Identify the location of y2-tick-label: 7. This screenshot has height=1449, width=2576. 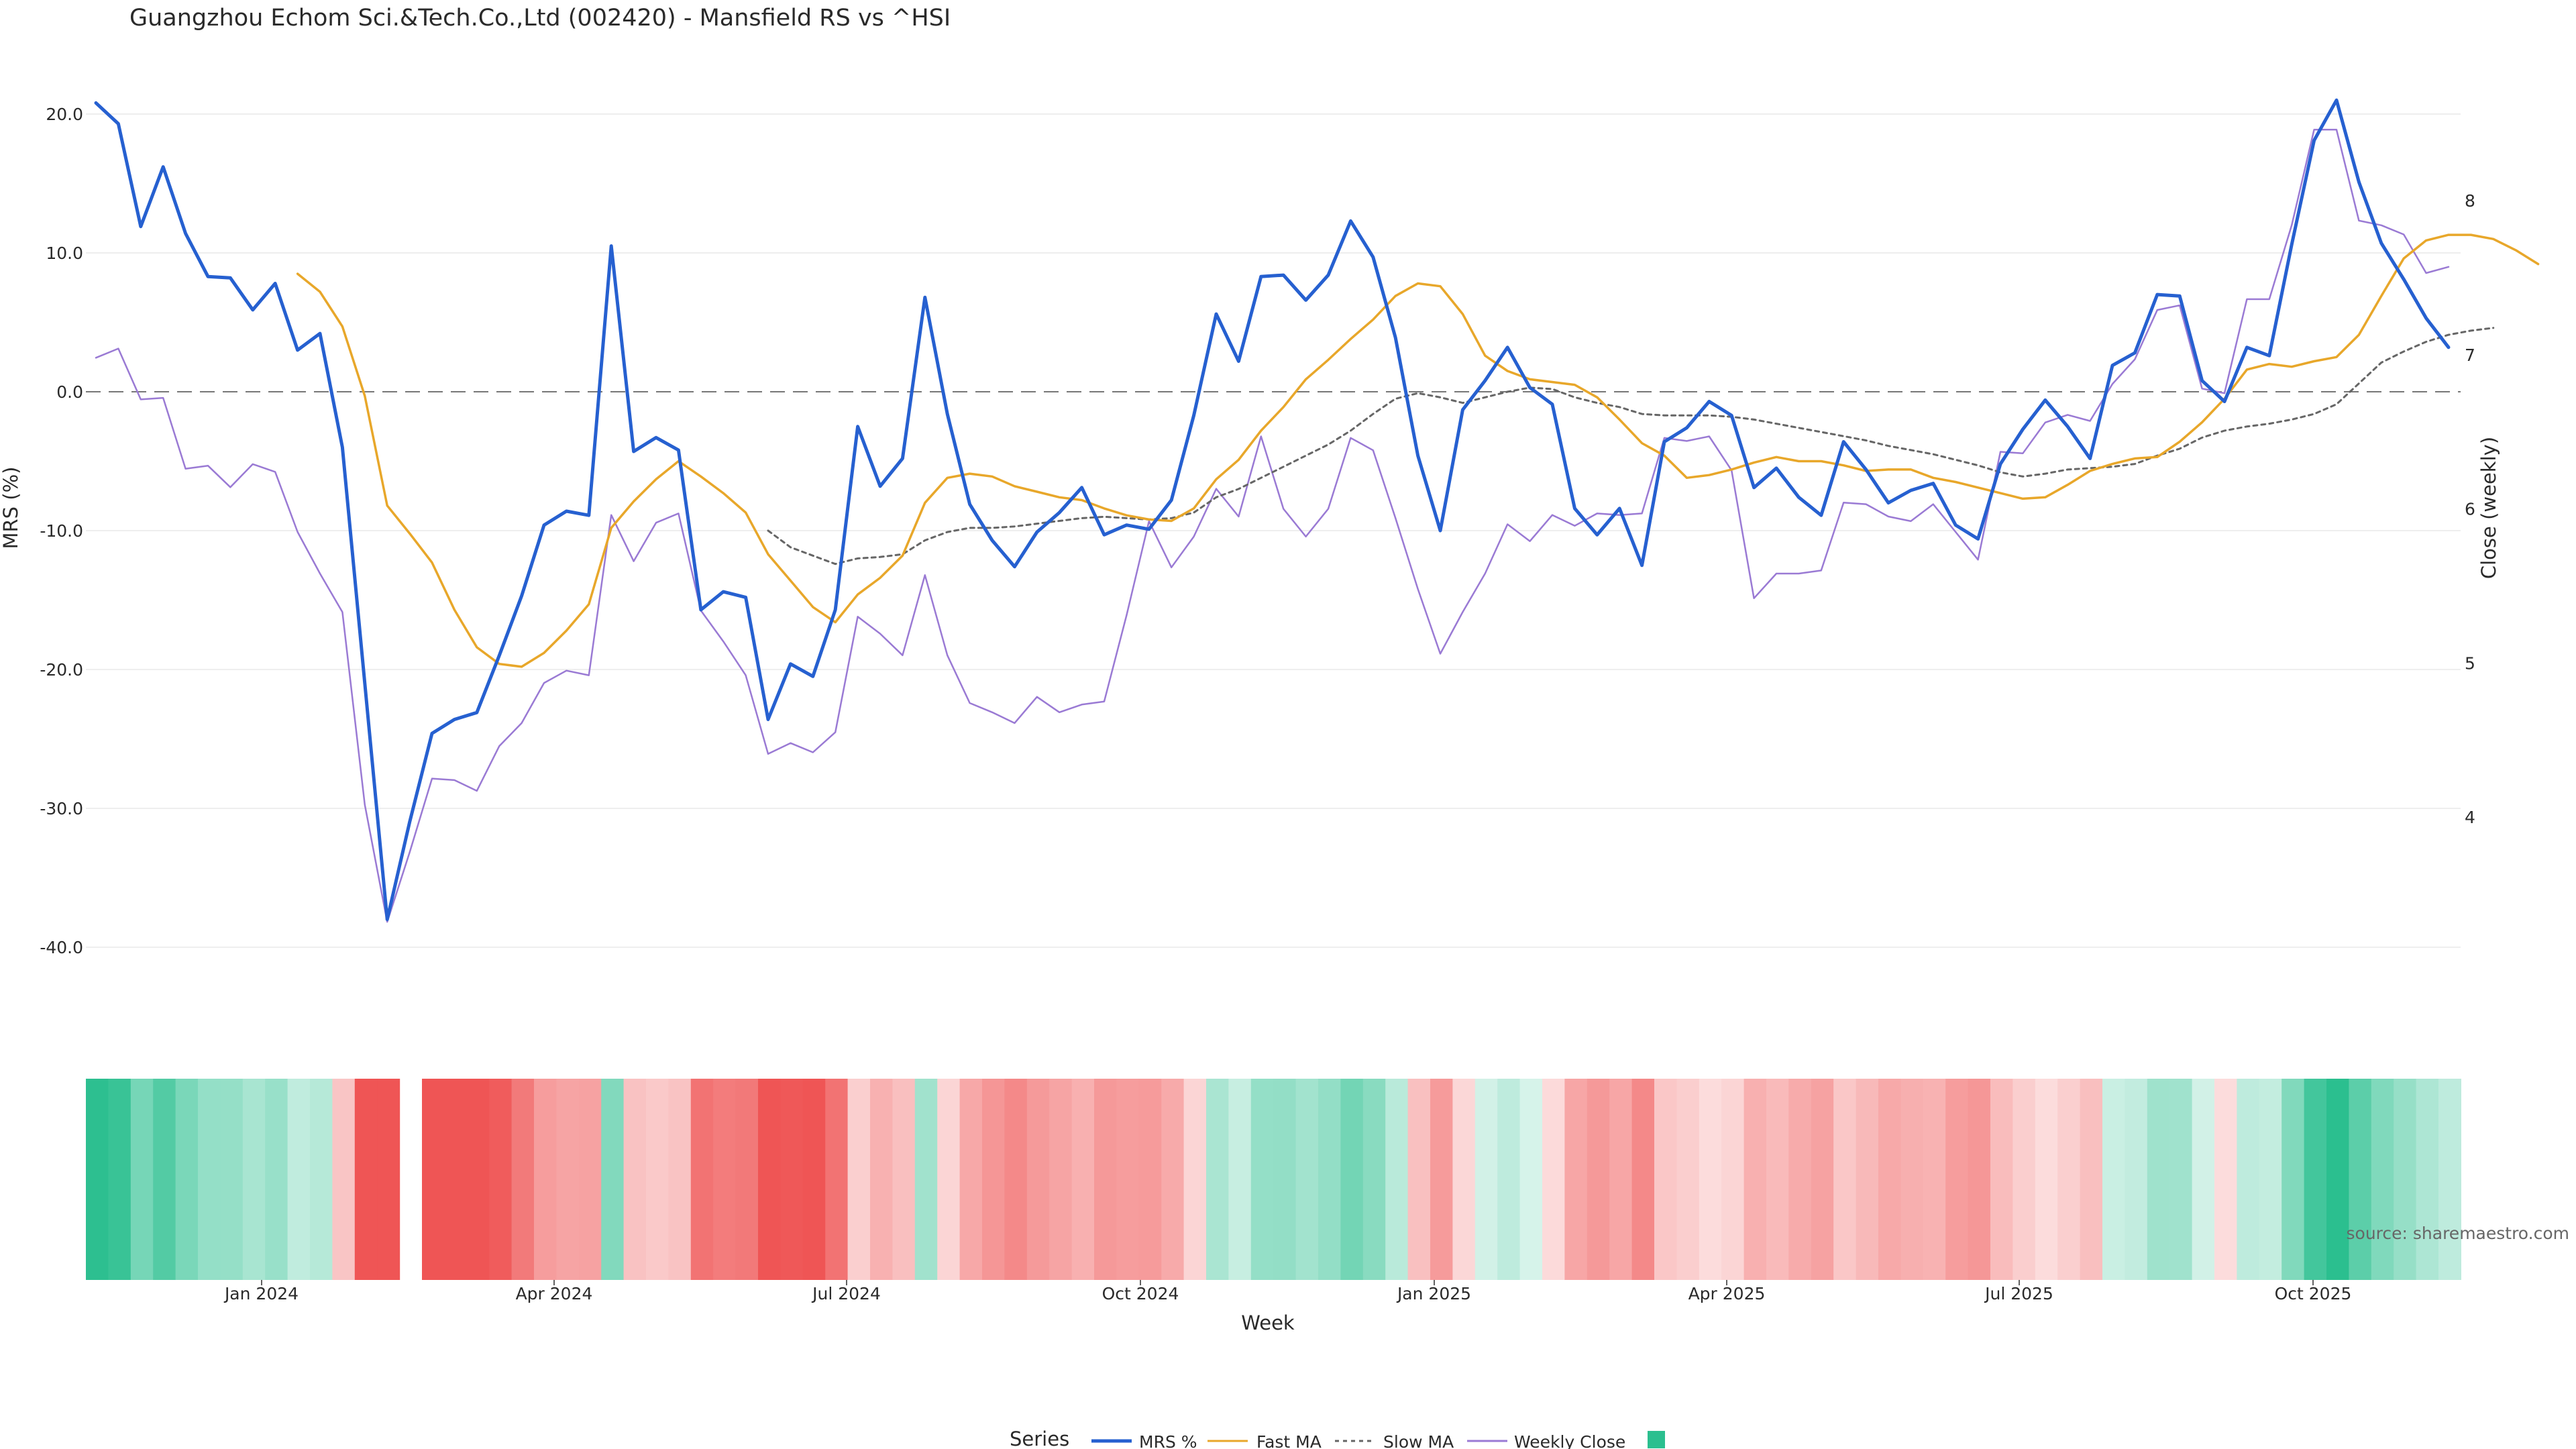
(2470, 355).